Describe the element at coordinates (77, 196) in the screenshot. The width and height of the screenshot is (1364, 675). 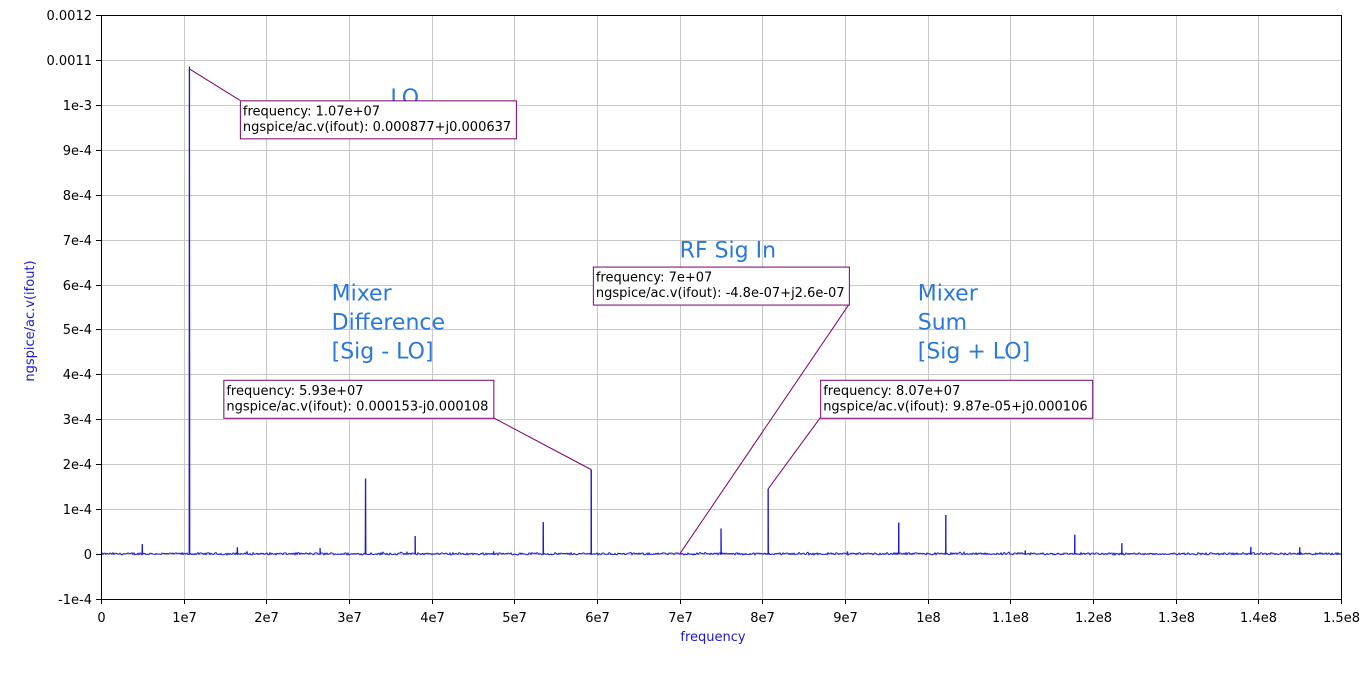
I see `y-tick-label: 8e-4` at that location.